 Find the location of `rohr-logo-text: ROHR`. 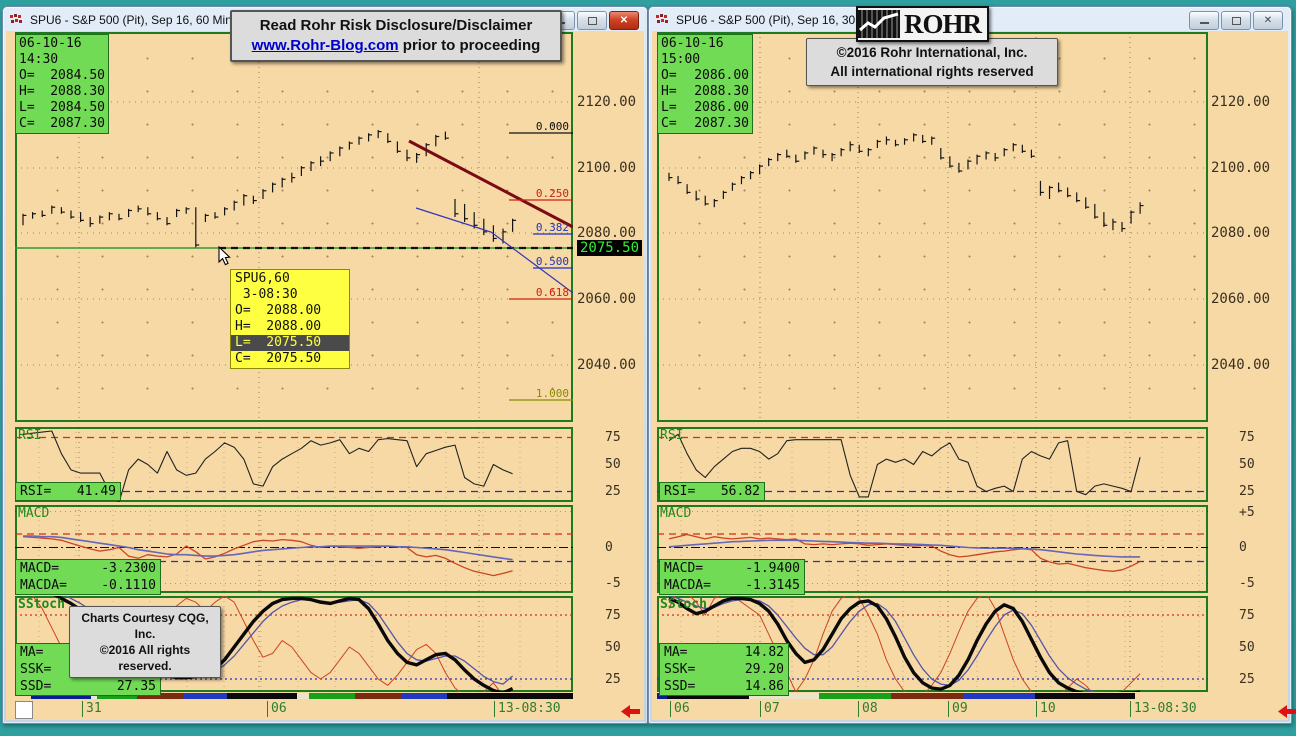

rohr-logo-text: ROHR is located at coordinates (943, 24).